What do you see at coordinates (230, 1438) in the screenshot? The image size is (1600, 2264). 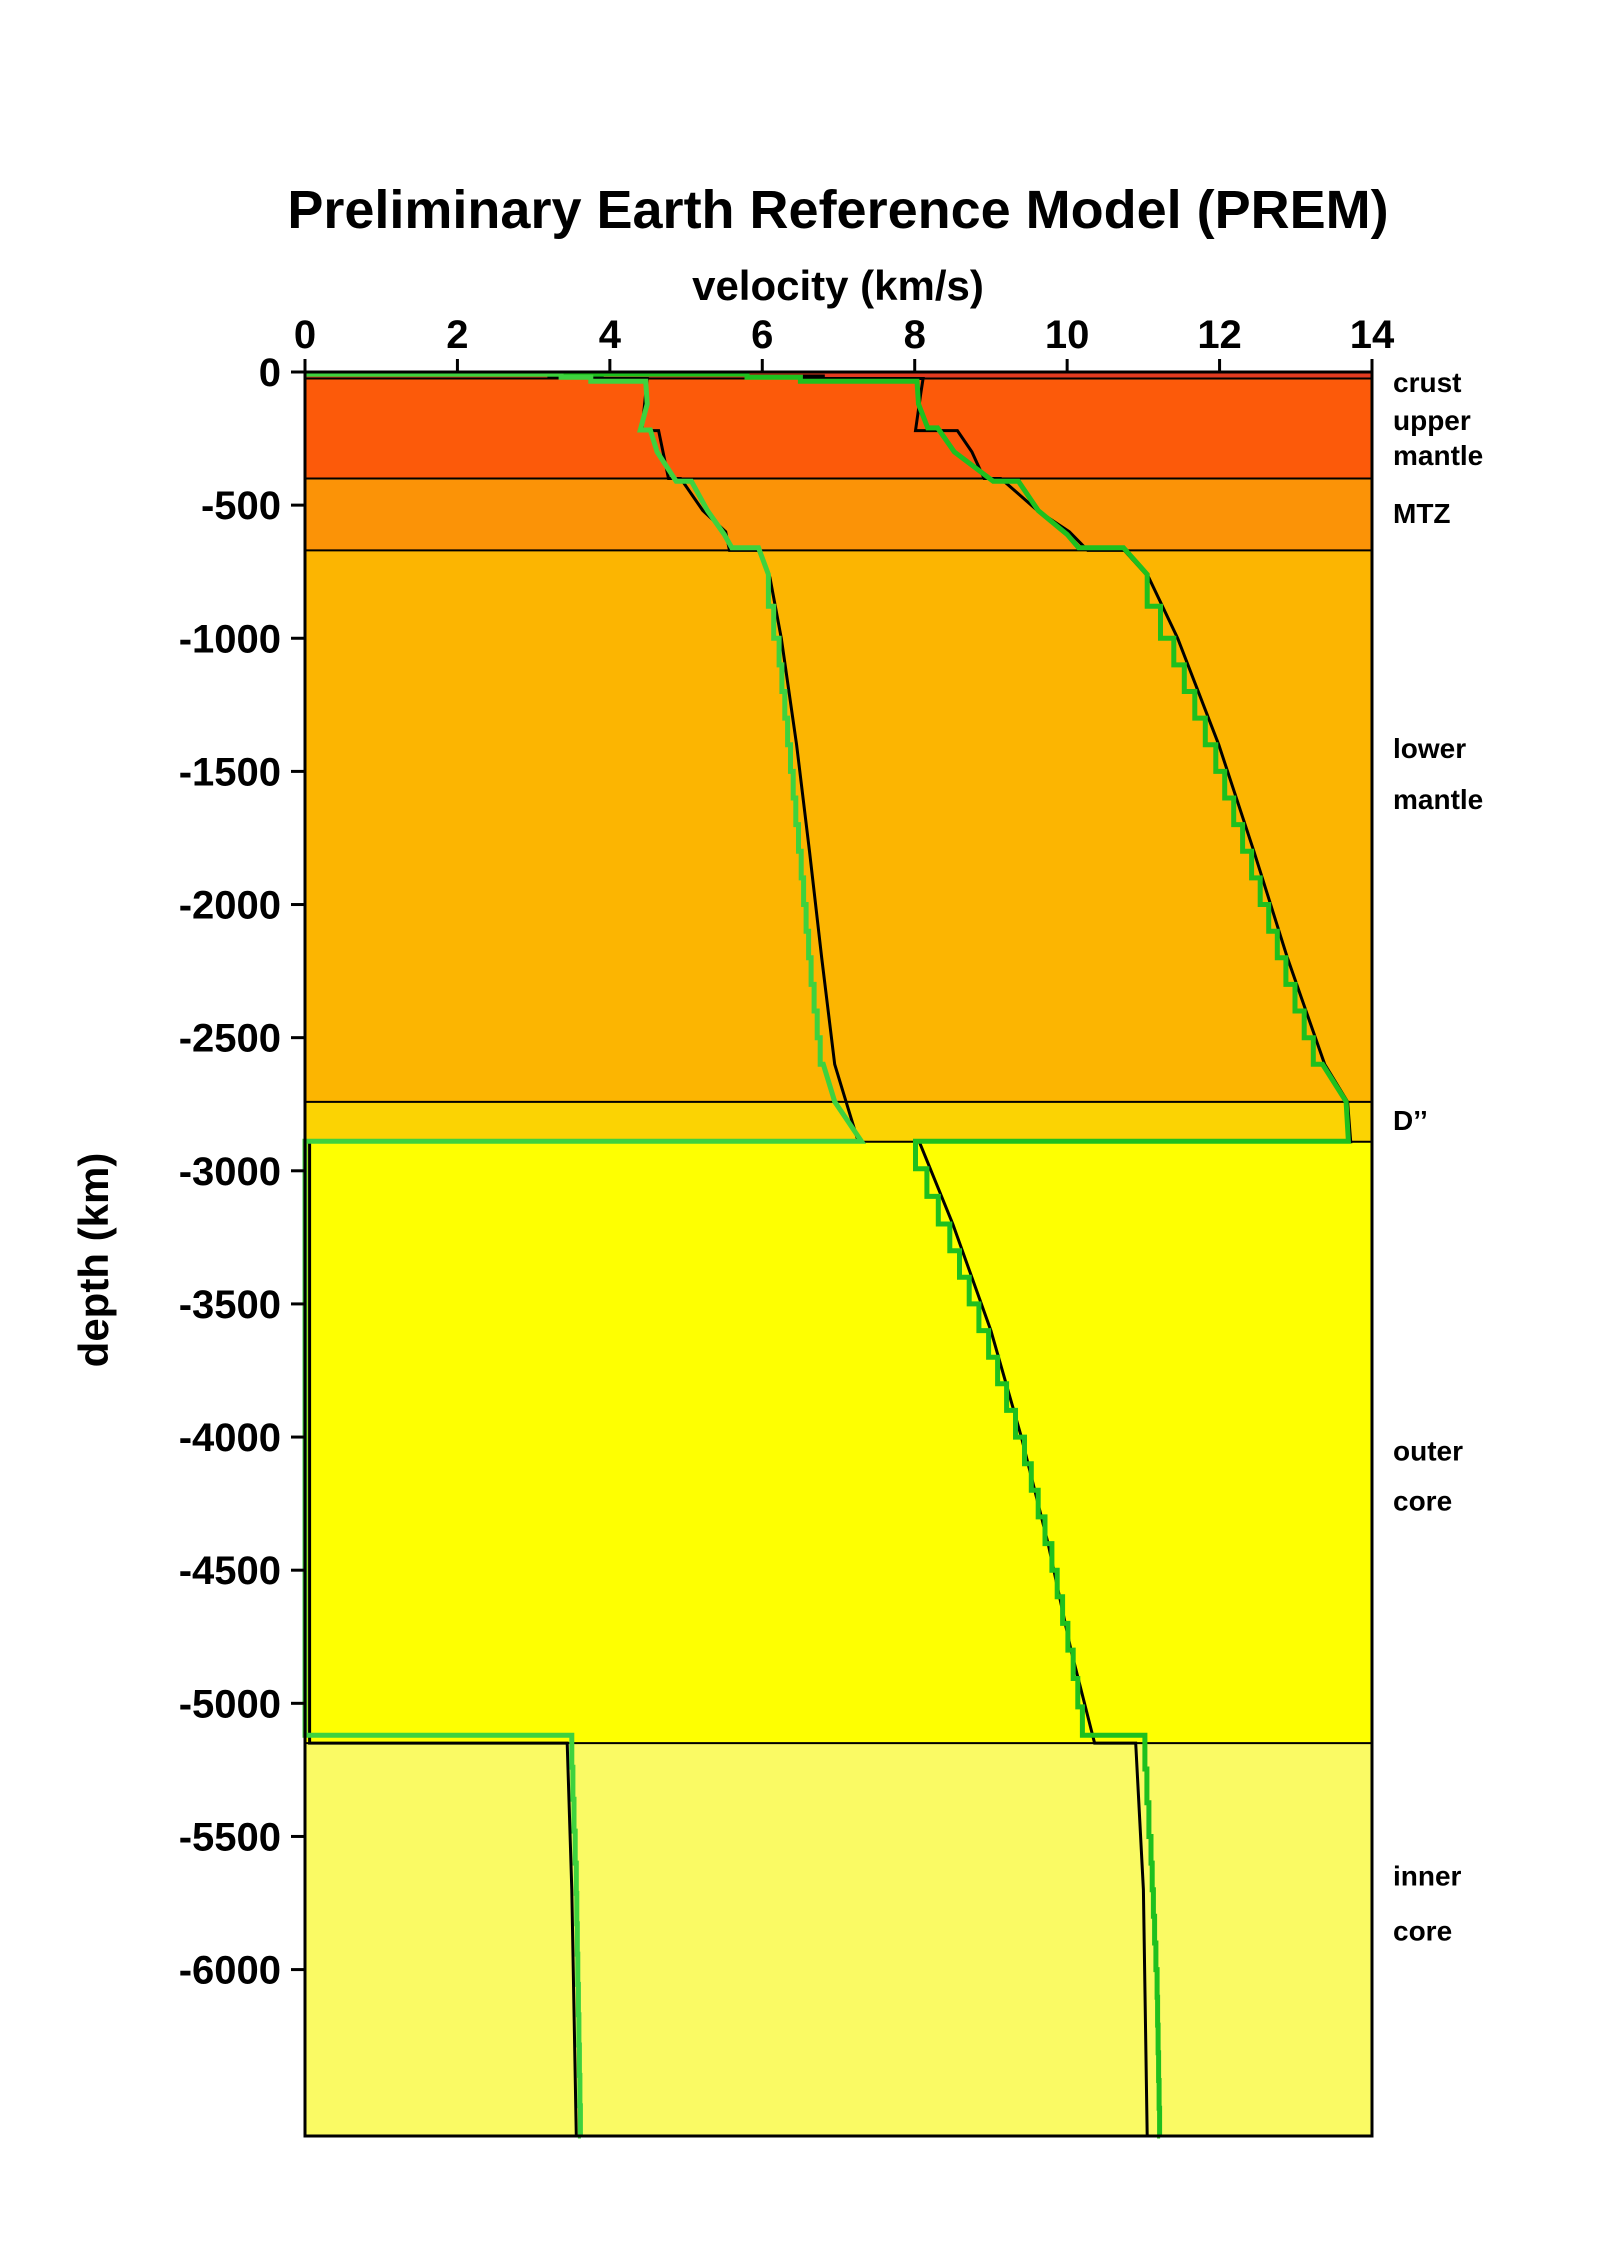 I see `y-tick-label: -4000` at bounding box center [230, 1438].